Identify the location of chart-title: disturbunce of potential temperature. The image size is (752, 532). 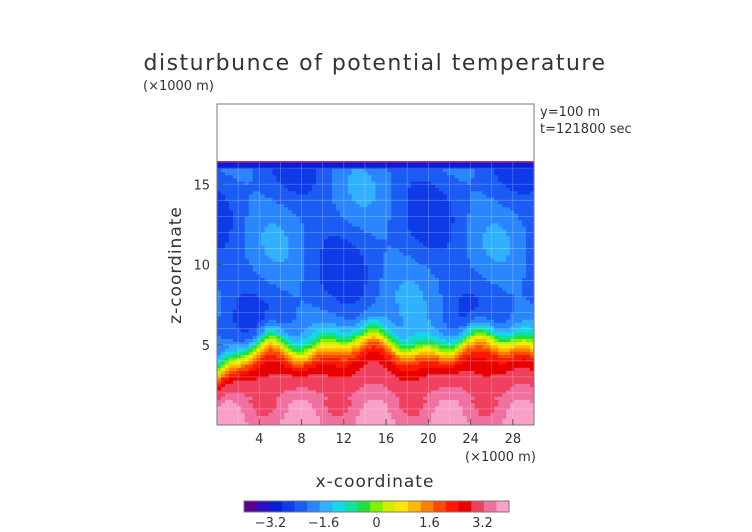
(375, 63).